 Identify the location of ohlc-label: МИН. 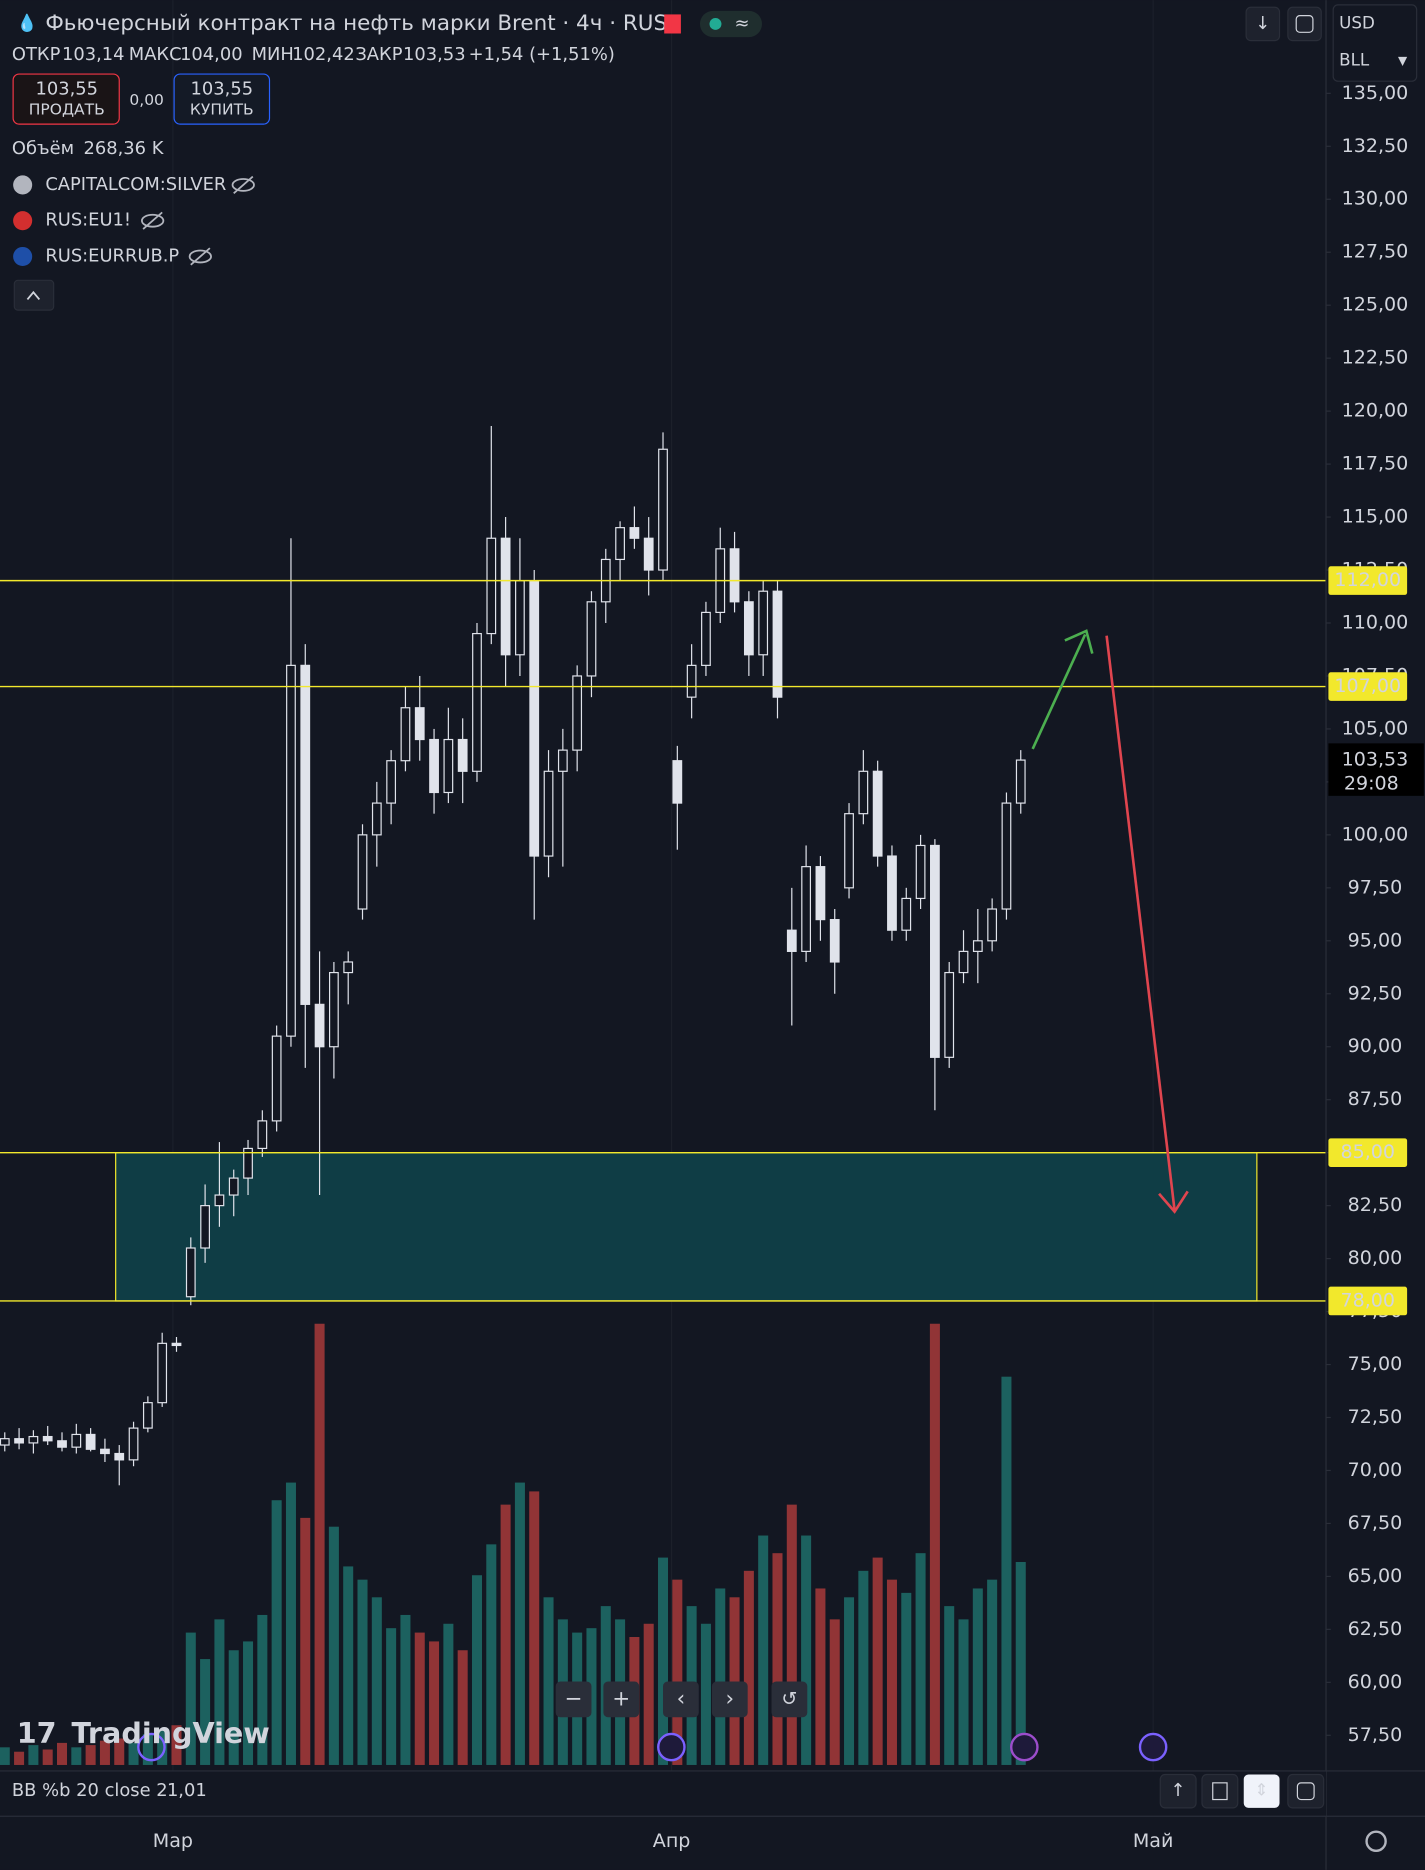
(273, 54).